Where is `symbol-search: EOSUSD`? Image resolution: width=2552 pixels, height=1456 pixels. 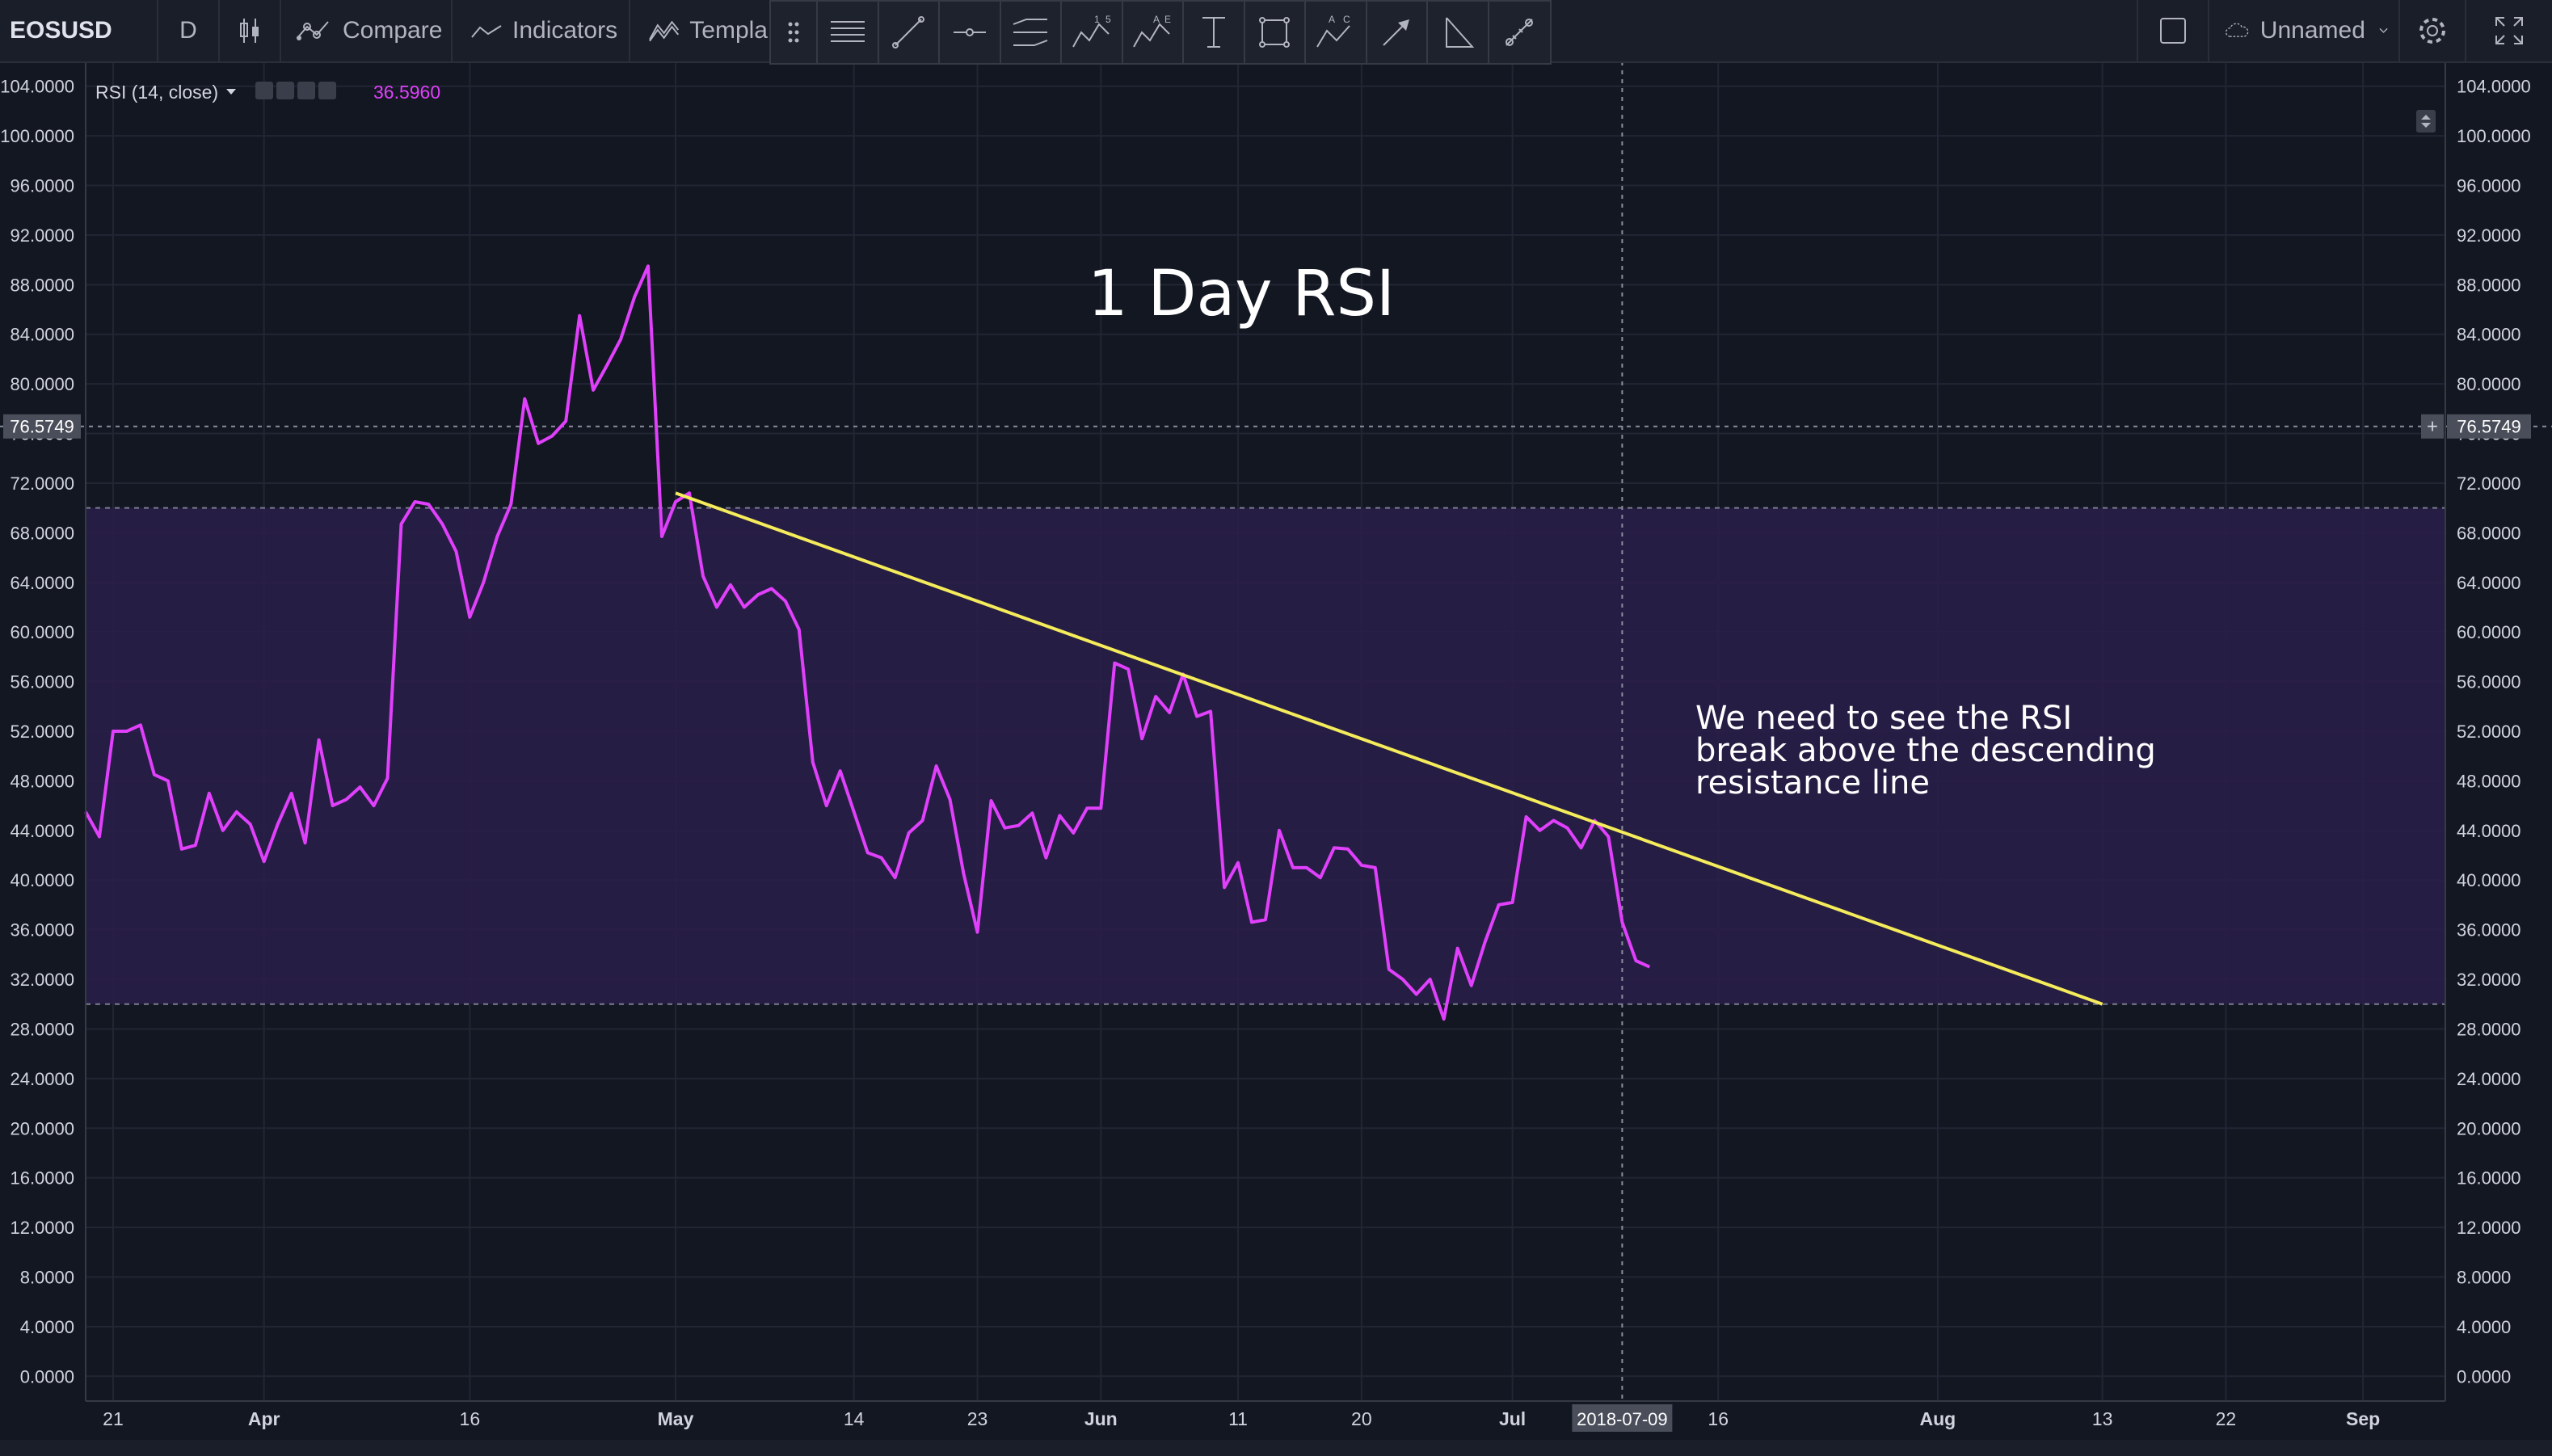 symbol-search: EOSUSD is located at coordinates (79, 30).